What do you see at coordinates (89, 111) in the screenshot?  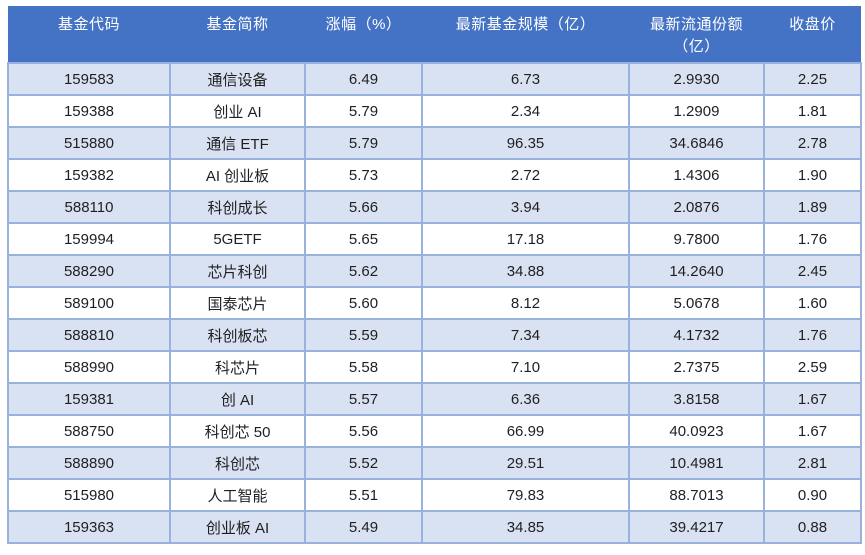 I see `cell-fund-code: 159388` at bounding box center [89, 111].